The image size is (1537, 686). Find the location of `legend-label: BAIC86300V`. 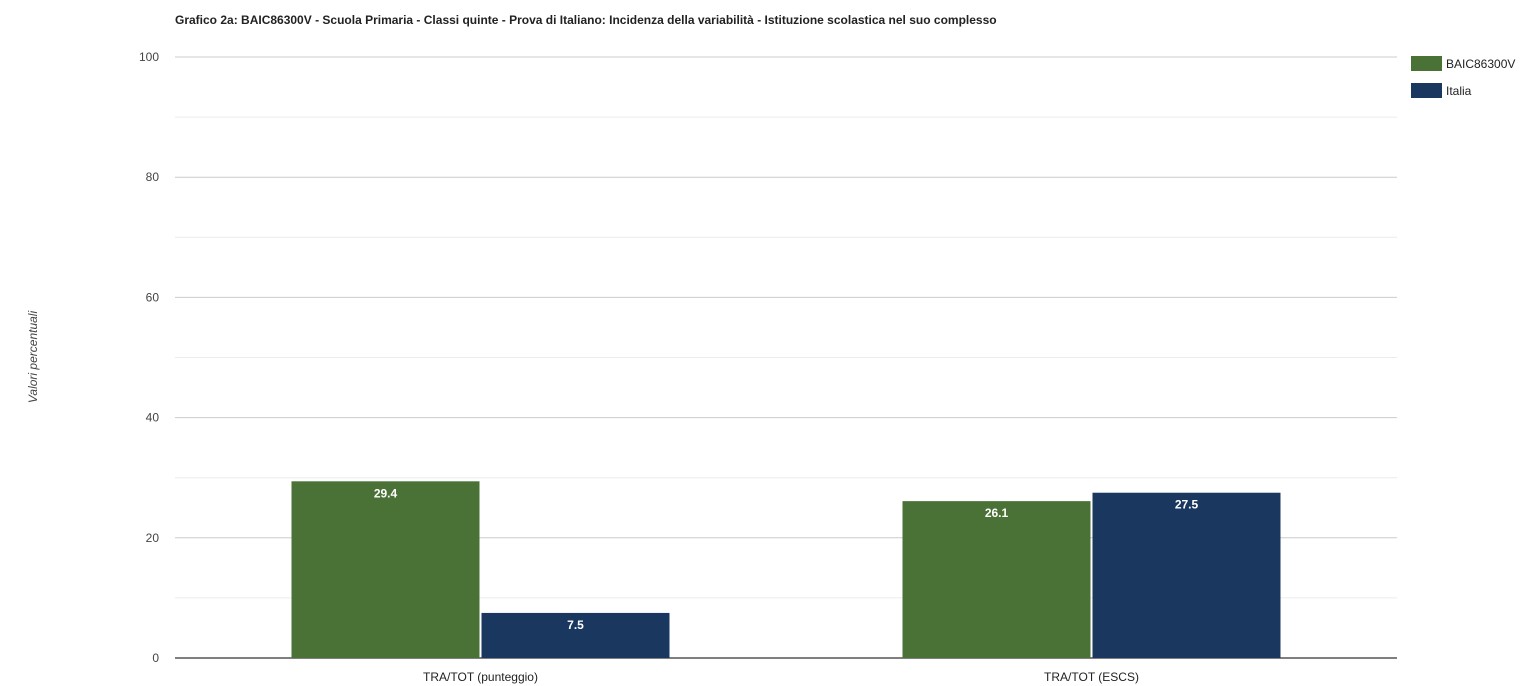

legend-label: BAIC86300V is located at coordinates (1480, 64).